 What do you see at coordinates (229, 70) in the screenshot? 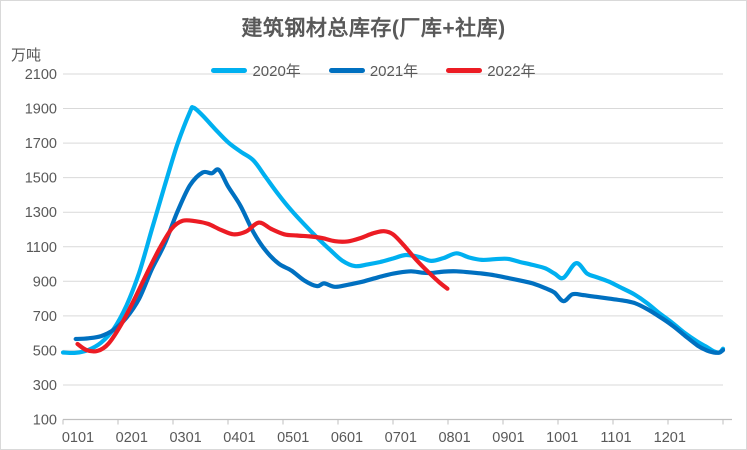
I see `legend-line-swatch-2020` at bounding box center [229, 70].